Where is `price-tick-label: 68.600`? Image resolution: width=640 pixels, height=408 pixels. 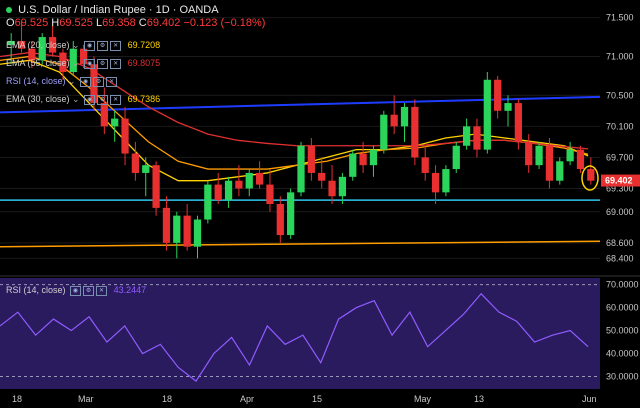 price-tick-label: 68.600 is located at coordinates (620, 243).